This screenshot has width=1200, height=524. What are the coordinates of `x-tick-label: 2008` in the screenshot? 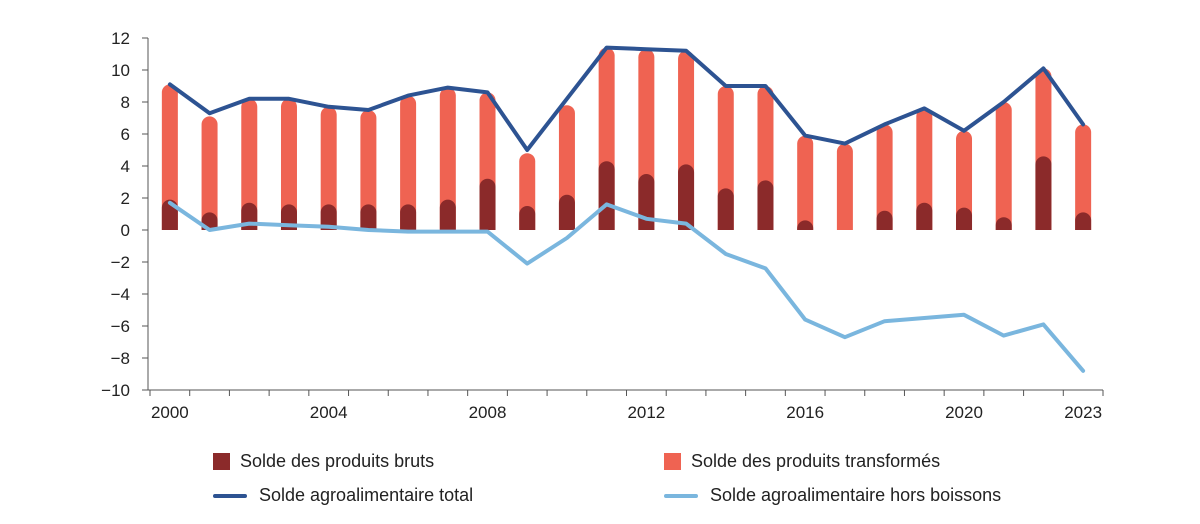 It's located at (488, 412).